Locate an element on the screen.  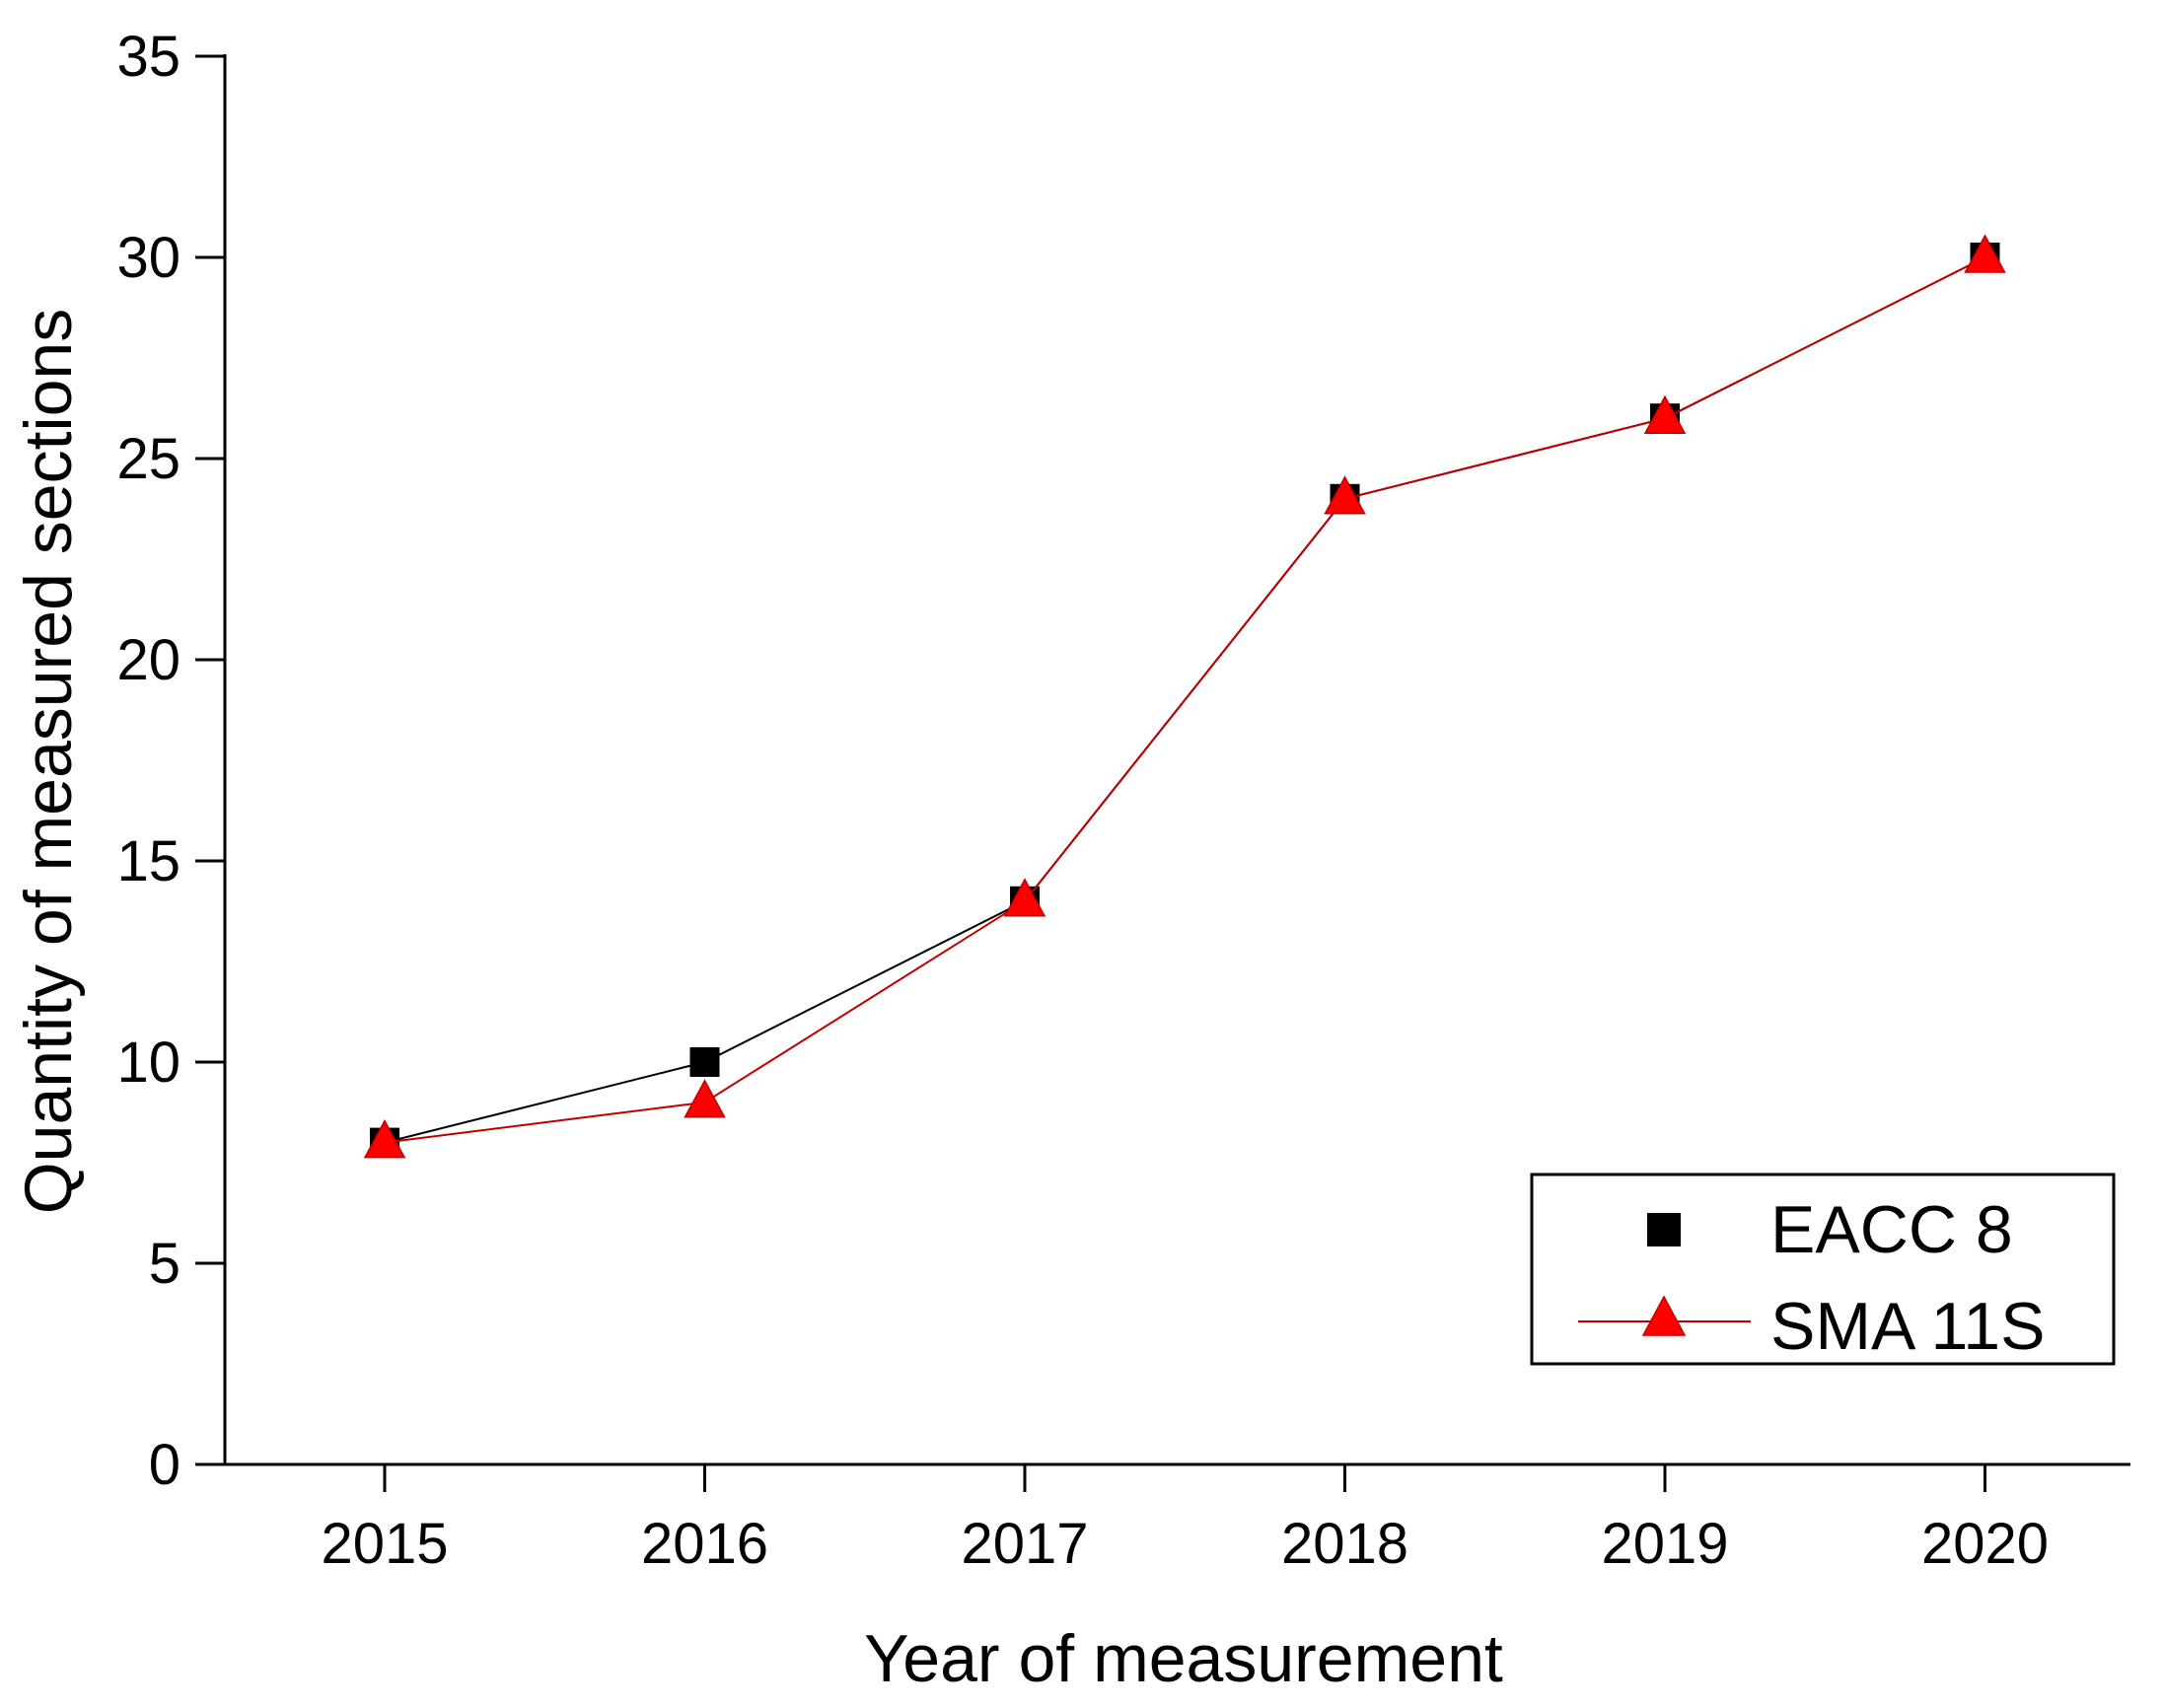
legend-marker-sma11s is located at coordinates (1664, 1315).